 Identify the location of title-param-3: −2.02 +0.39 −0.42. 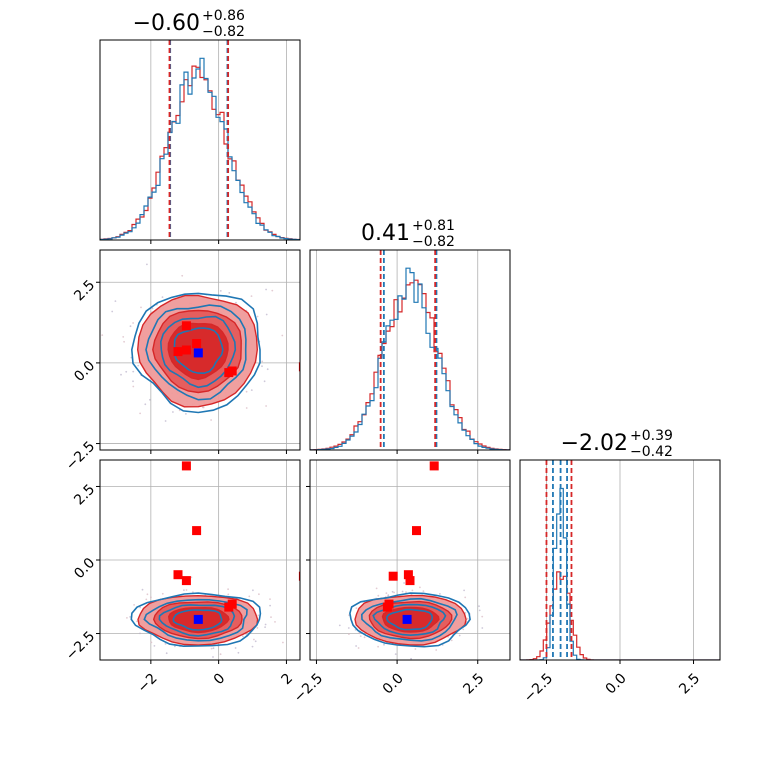
(617, 444).